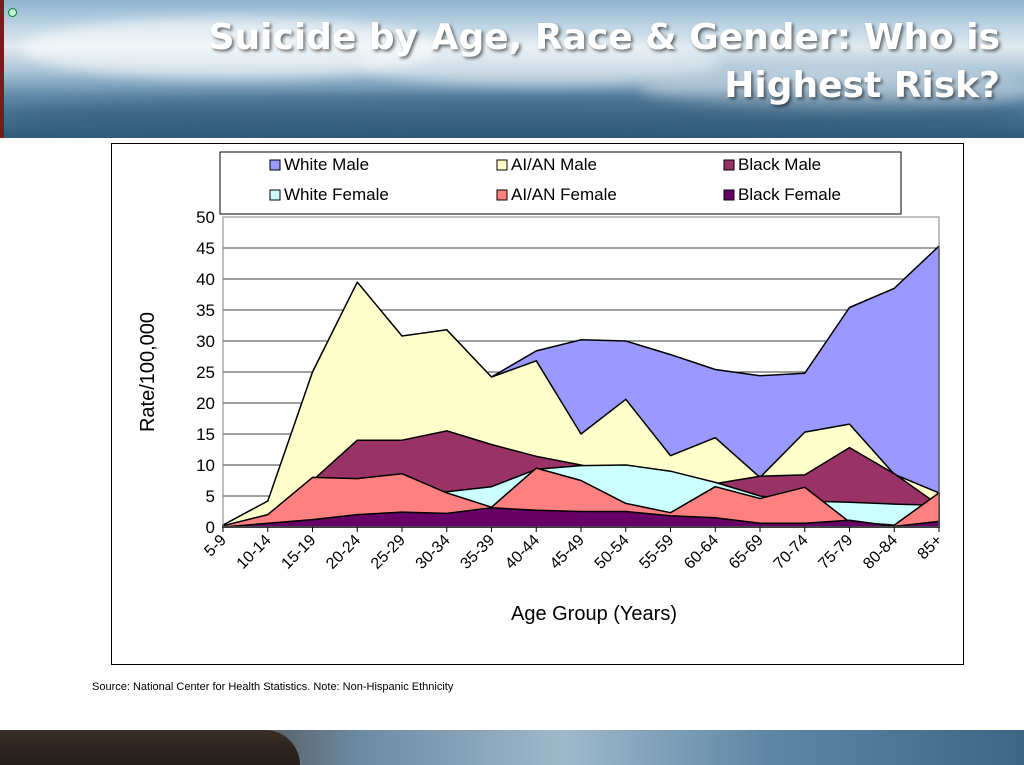 This screenshot has height=765, width=1024. I want to click on x-tick-label: 20-24, so click(343, 552).